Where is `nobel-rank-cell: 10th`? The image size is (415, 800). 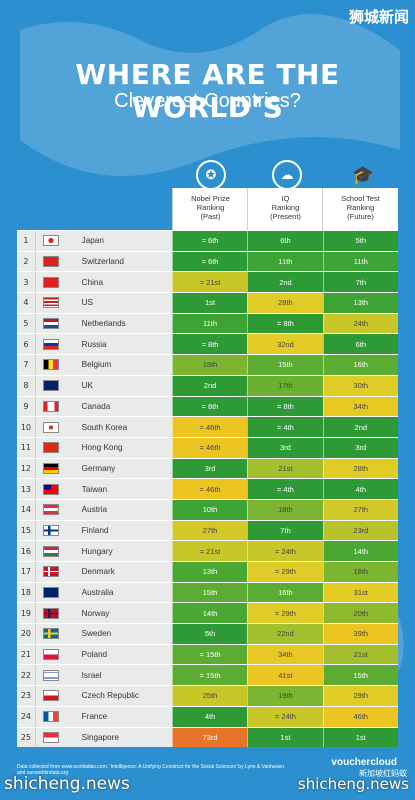
nobel-rank-cell: 10th is located at coordinates (209, 509).